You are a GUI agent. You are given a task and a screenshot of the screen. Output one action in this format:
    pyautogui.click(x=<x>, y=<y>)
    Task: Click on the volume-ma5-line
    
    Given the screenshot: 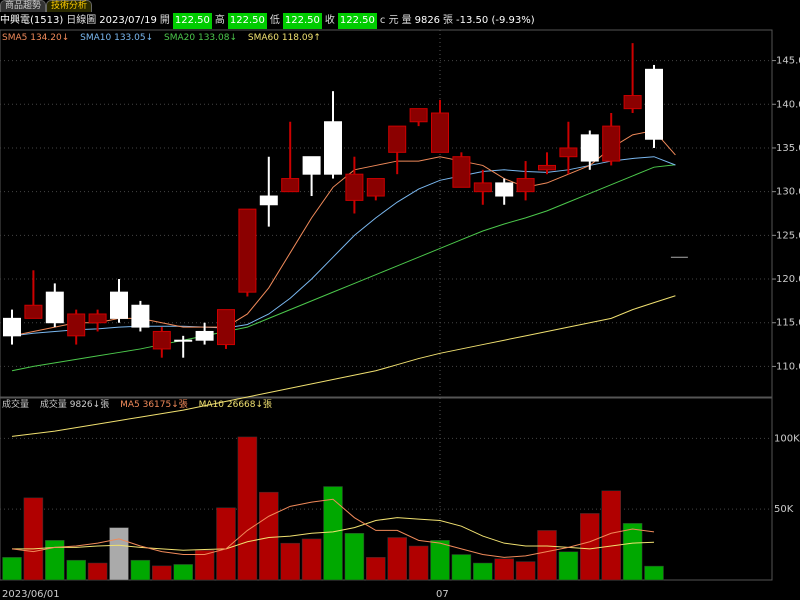 What is the action you would take?
    pyautogui.click(x=333, y=528)
    